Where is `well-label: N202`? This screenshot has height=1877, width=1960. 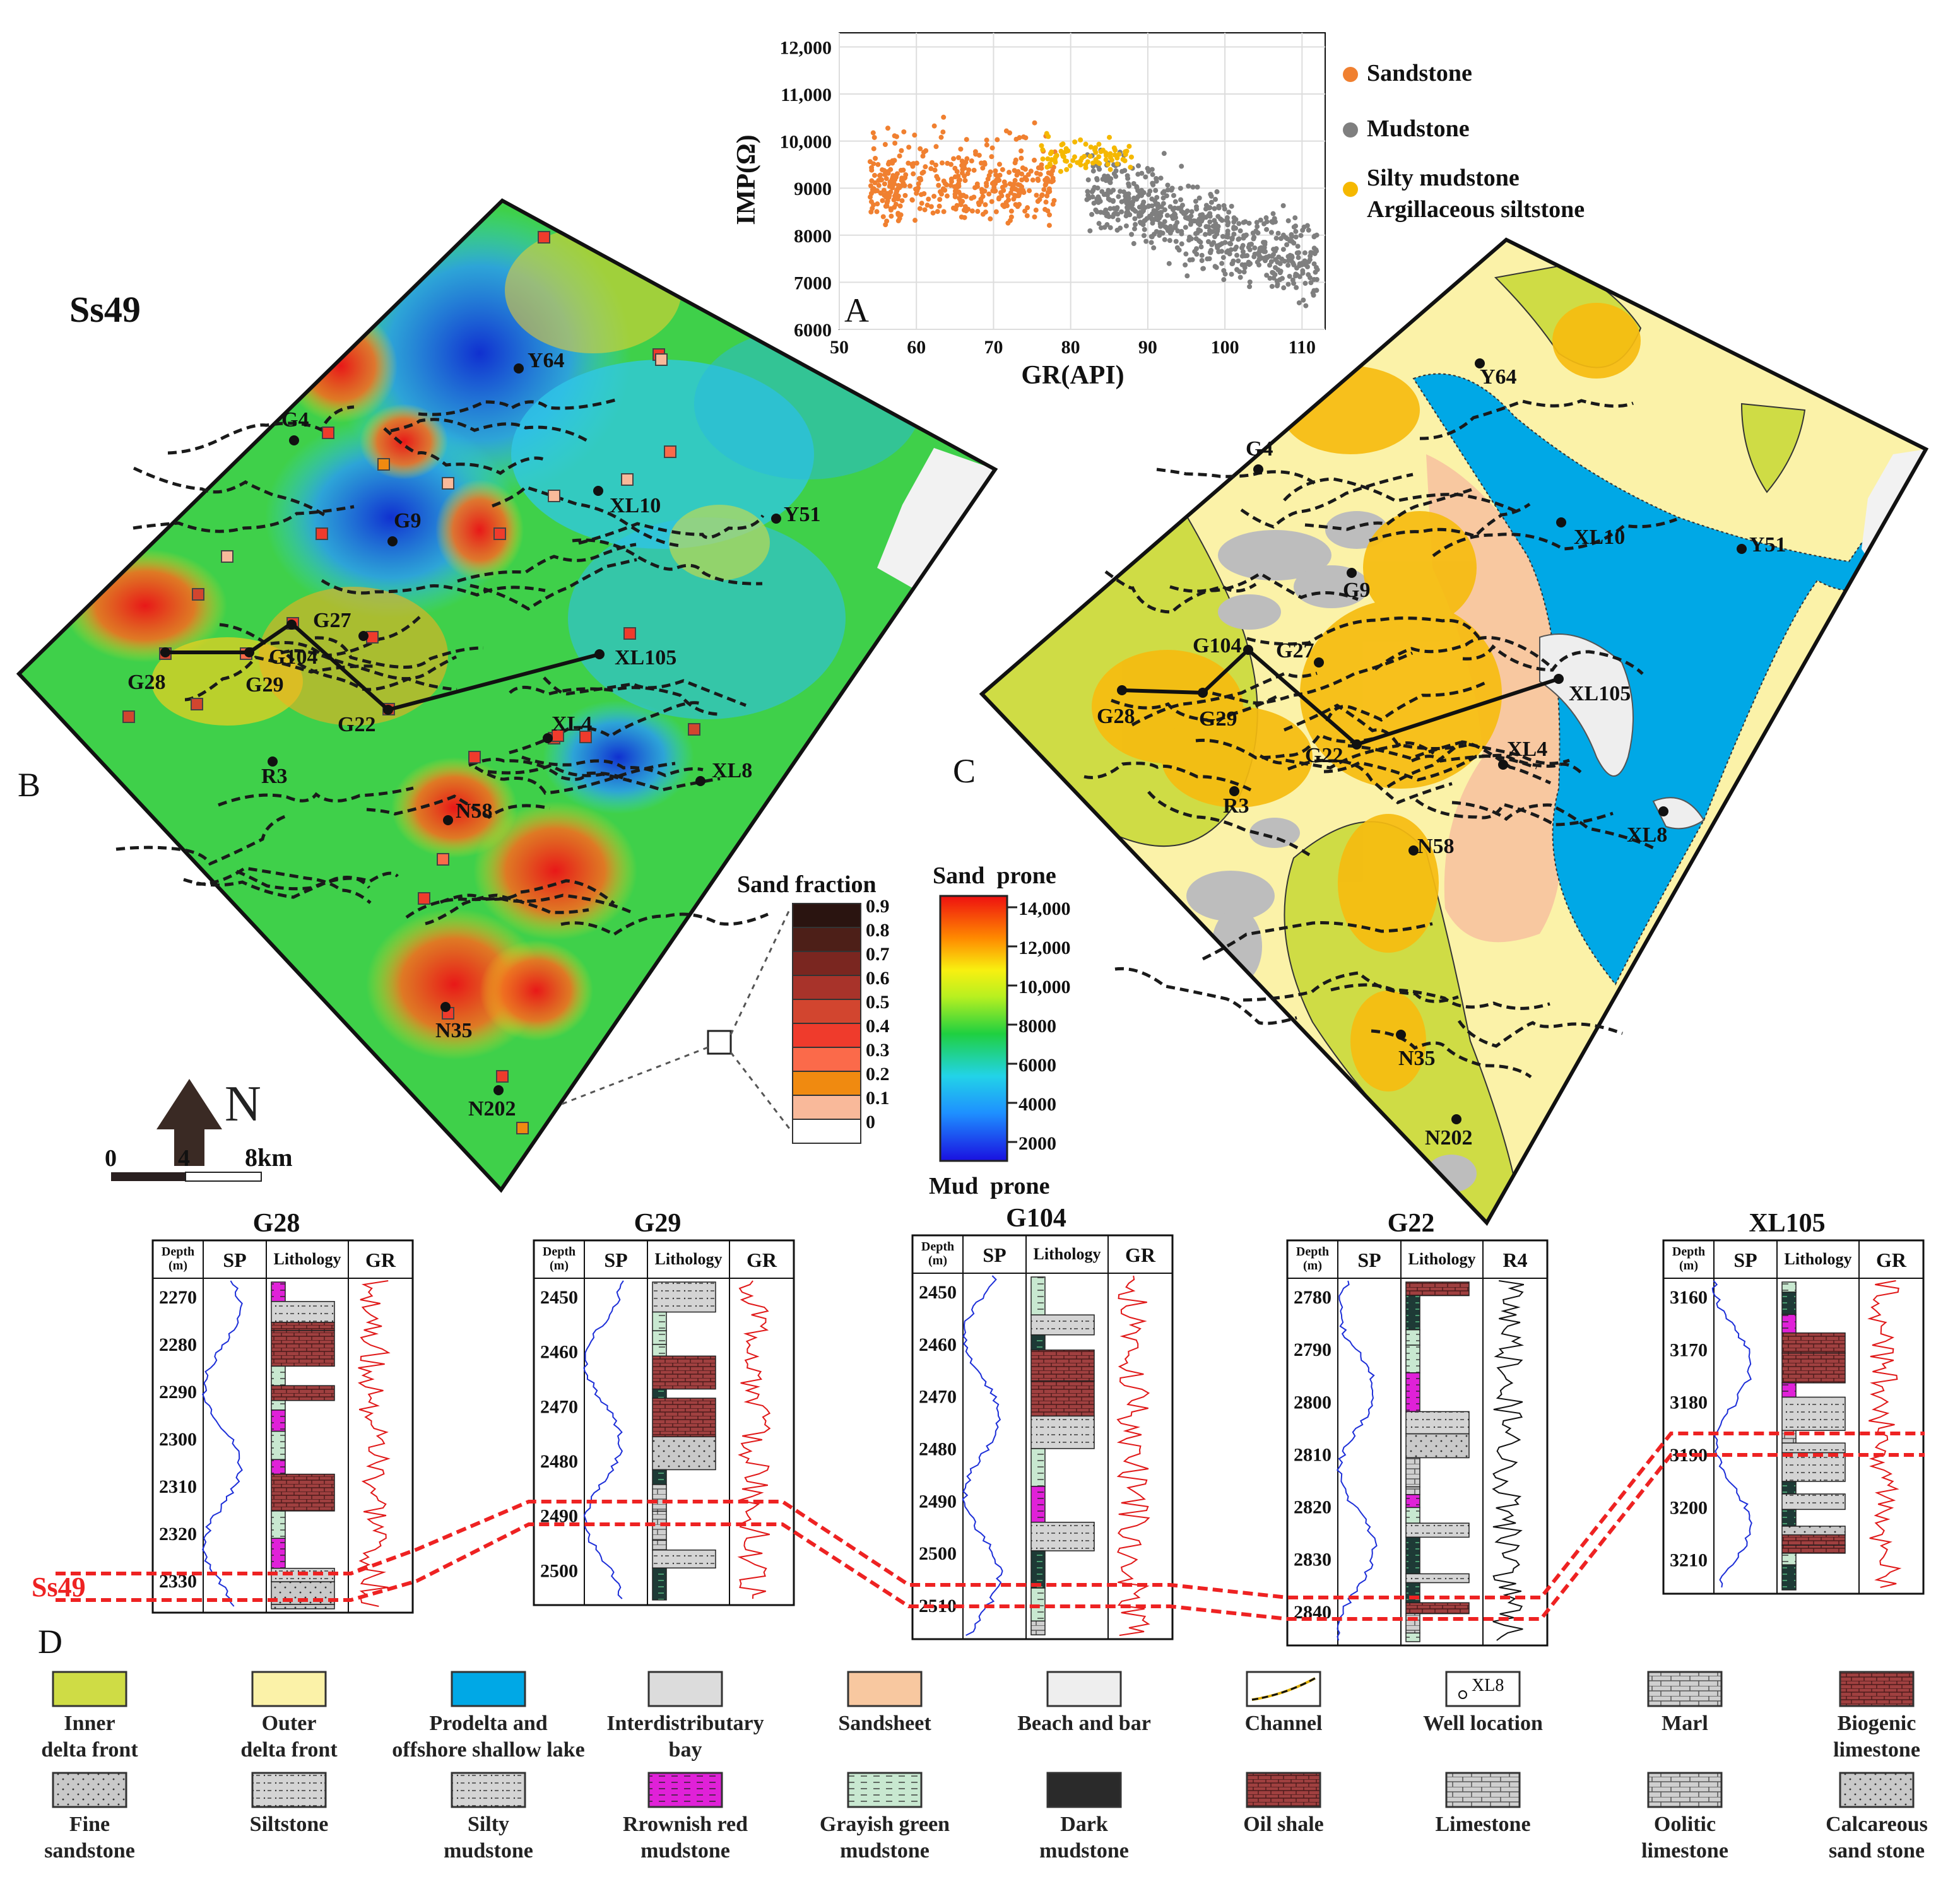 well-label: N202 is located at coordinates (1449, 1138).